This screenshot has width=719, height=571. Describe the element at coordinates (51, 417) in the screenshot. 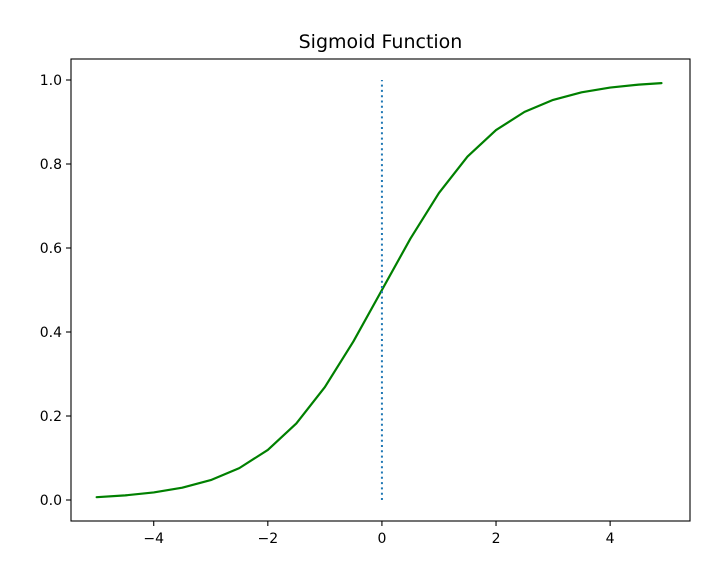

I see `y-tick-label: 0.2` at that location.